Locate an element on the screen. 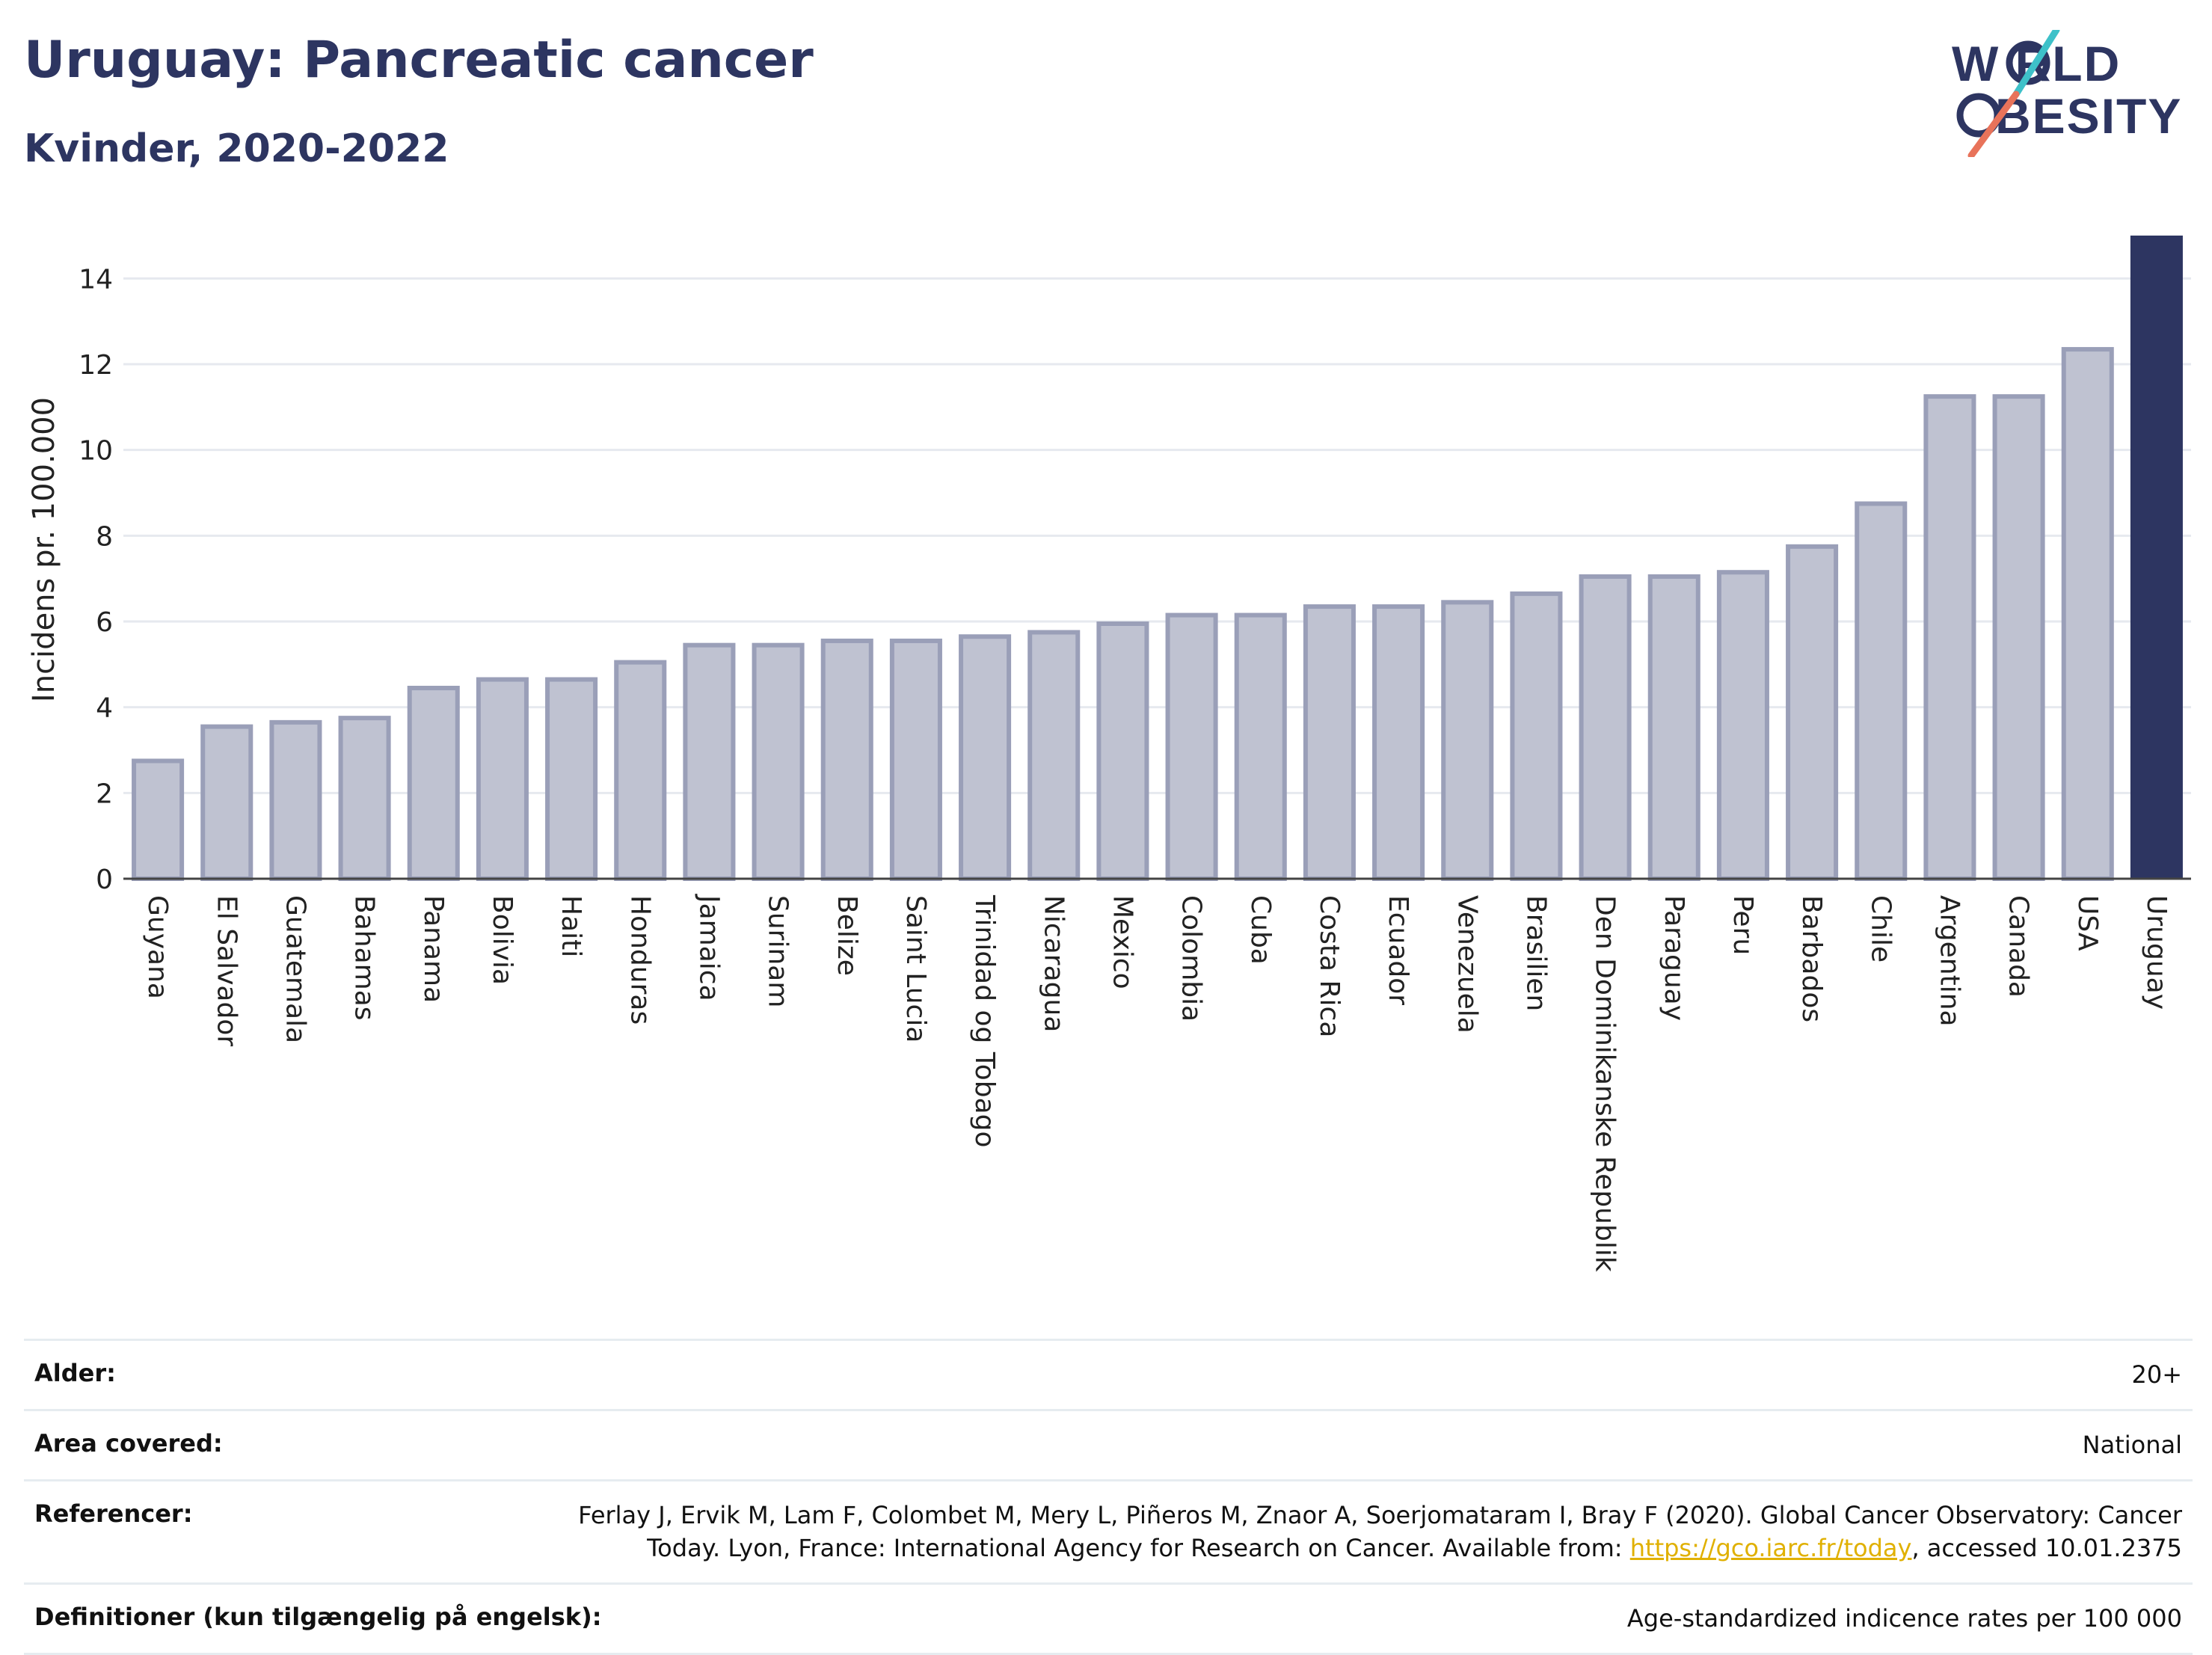  y-tick-label: 6 is located at coordinates (104, 622).